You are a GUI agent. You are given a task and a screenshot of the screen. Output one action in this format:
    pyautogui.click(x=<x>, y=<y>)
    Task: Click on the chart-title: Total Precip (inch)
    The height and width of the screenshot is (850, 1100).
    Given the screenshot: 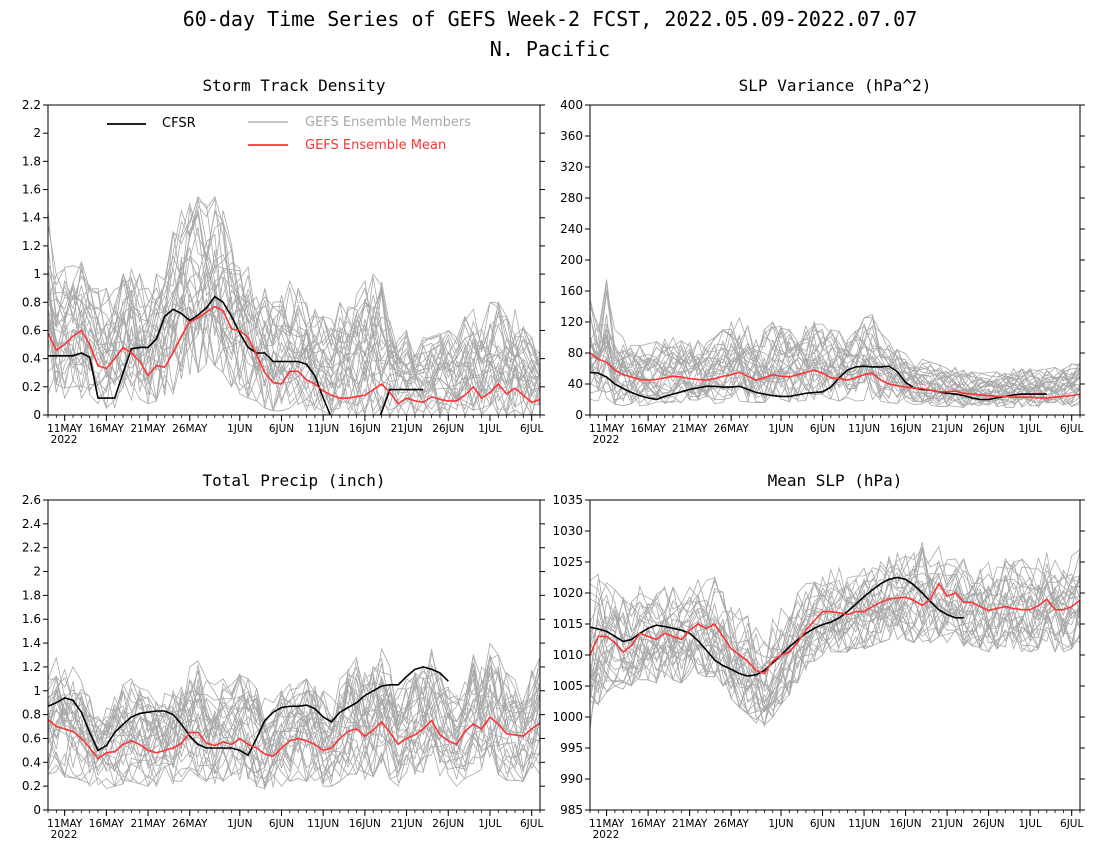 What is the action you would take?
    pyautogui.click(x=293, y=480)
    